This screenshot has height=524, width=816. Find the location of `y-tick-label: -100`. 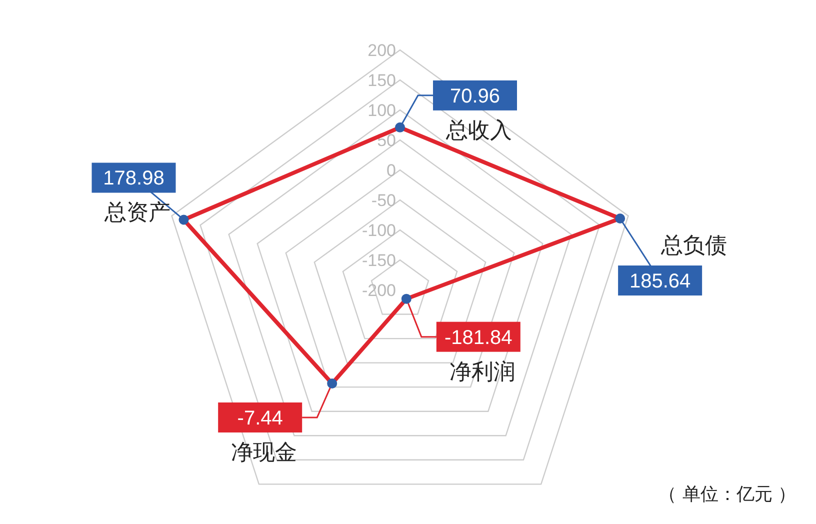

y-tick-label: -100 is located at coordinates (379, 230).